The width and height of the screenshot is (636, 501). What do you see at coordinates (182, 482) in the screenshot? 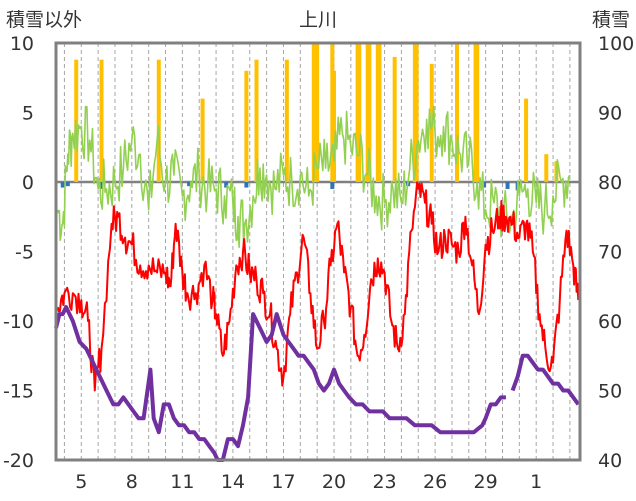
I see `x-tick-label: 11` at bounding box center [182, 482].